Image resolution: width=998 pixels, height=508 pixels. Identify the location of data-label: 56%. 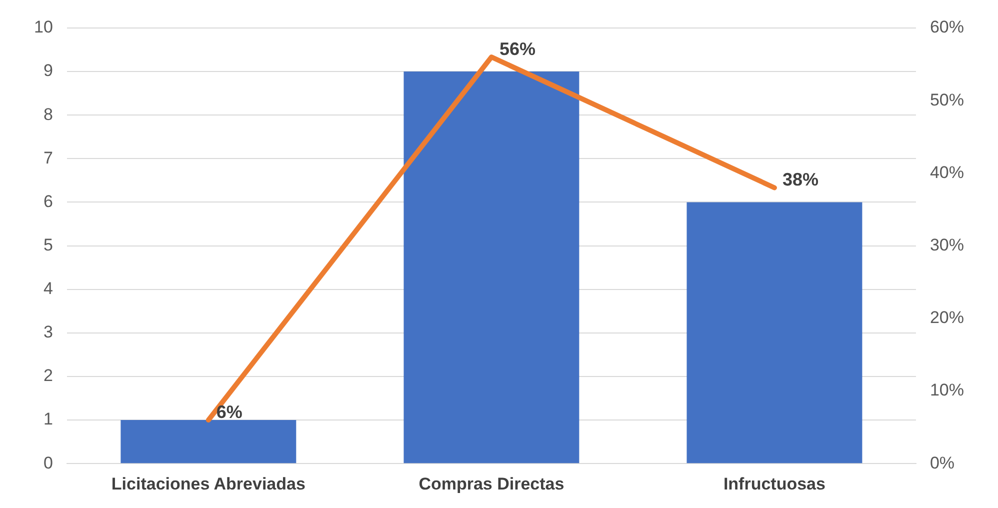
(517, 49).